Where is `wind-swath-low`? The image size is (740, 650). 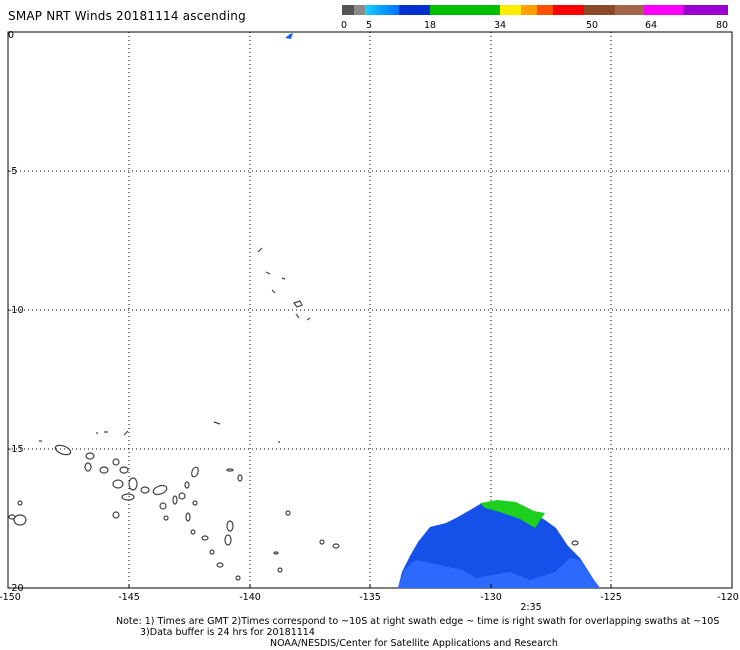
wind-swath-low is located at coordinates (499, 545).